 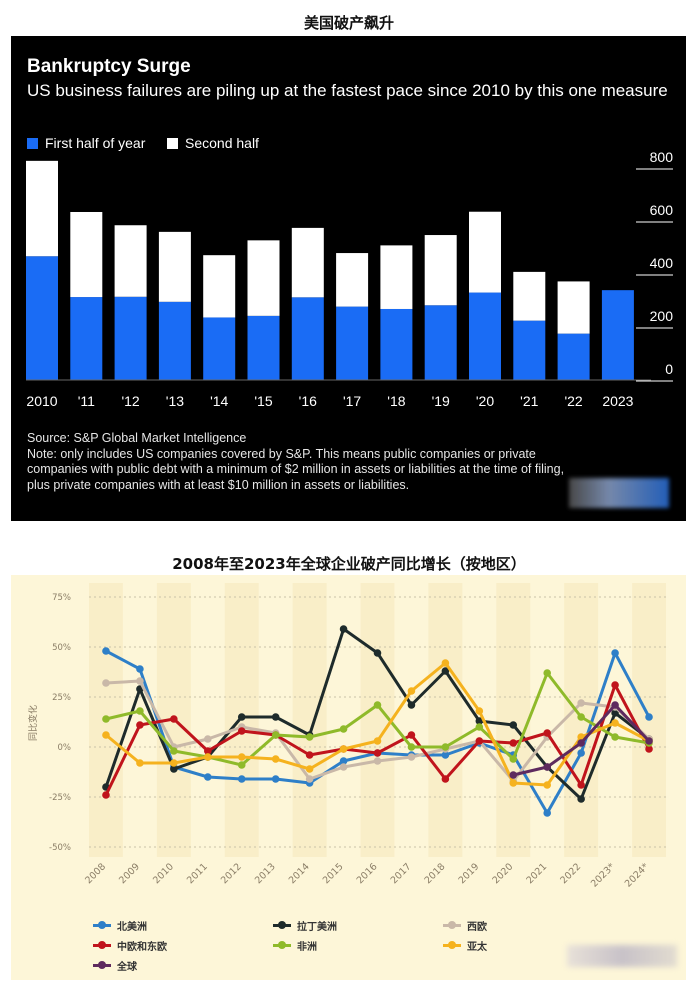 What do you see at coordinates (485, 401) in the screenshot?
I see `x-tick-label: '20` at bounding box center [485, 401].